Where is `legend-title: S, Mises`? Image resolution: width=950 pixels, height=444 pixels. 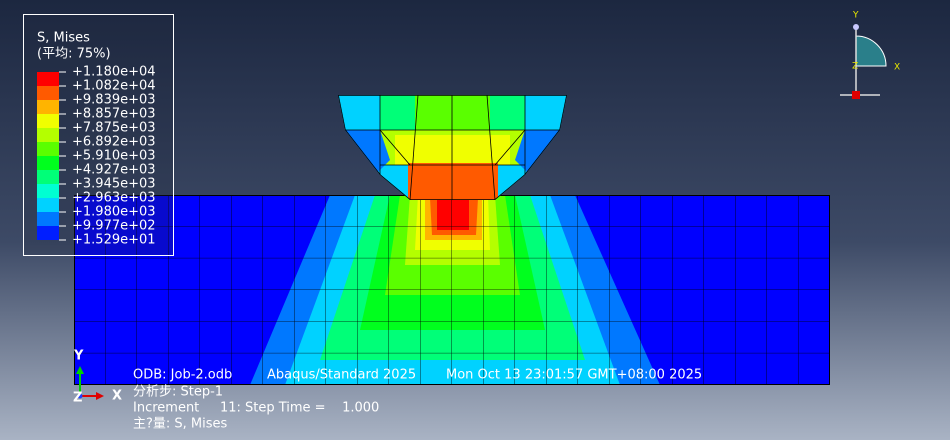
legend-title: S, Mises is located at coordinates (63, 38).